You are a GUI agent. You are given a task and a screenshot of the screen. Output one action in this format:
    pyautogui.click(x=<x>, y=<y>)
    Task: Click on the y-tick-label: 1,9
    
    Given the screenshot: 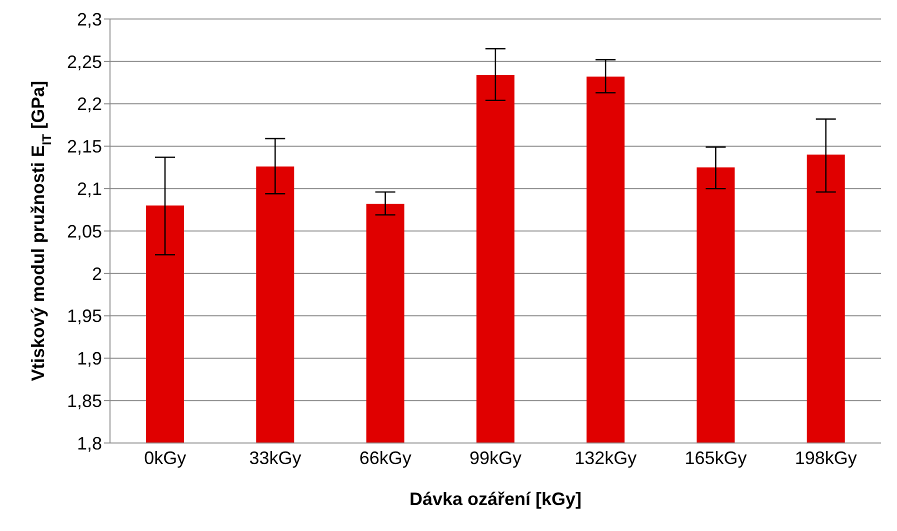 What is the action you would take?
    pyautogui.click(x=89, y=358)
    